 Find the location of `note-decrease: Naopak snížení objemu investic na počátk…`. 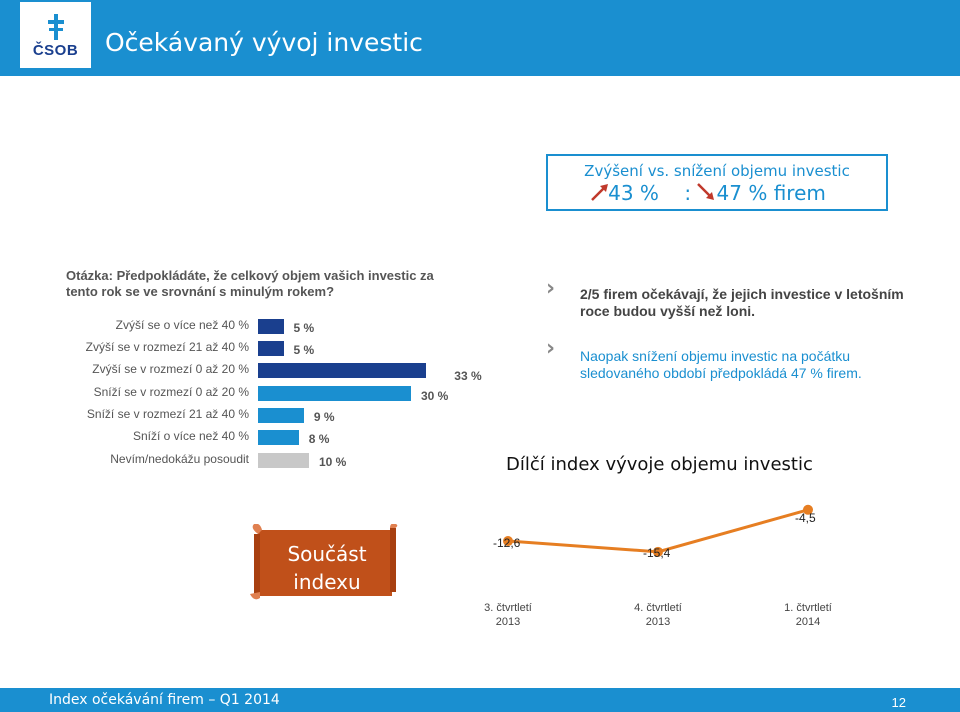

note-decrease: Naopak snížení objemu investic na počátk… is located at coordinates (721, 364).